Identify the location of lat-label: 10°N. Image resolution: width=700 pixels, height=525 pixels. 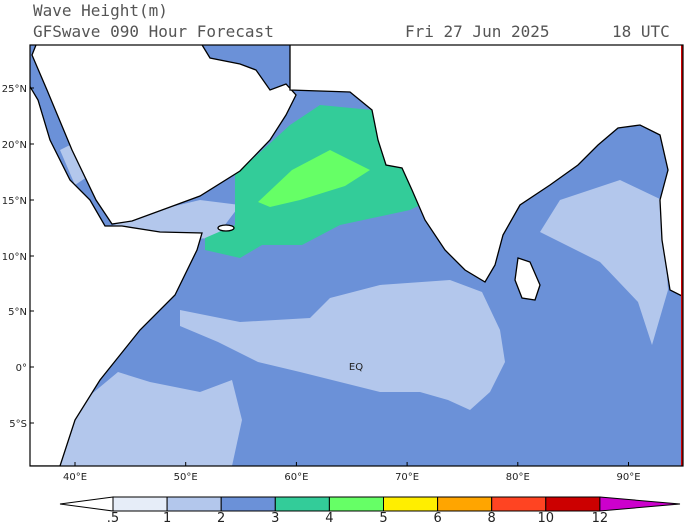
(14, 257).